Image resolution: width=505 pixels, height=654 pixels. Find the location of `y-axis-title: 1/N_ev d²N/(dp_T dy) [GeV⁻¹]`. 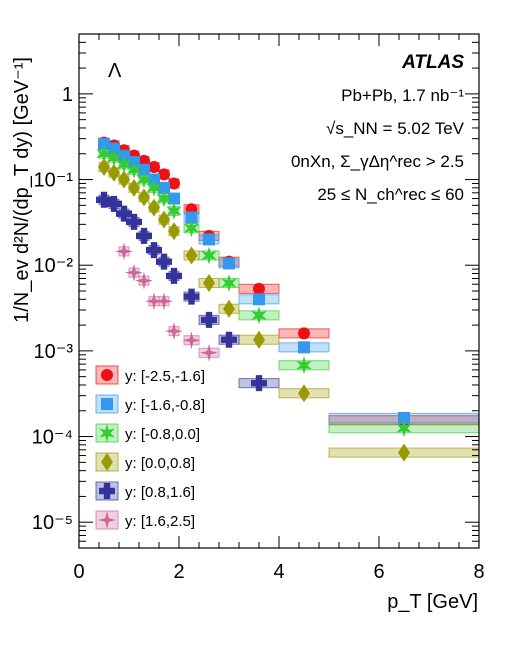

y-axis-title: 1/N_ev d²N/(dp_T dy) [GeV⁻¹] is located at coordinates (22, 190).